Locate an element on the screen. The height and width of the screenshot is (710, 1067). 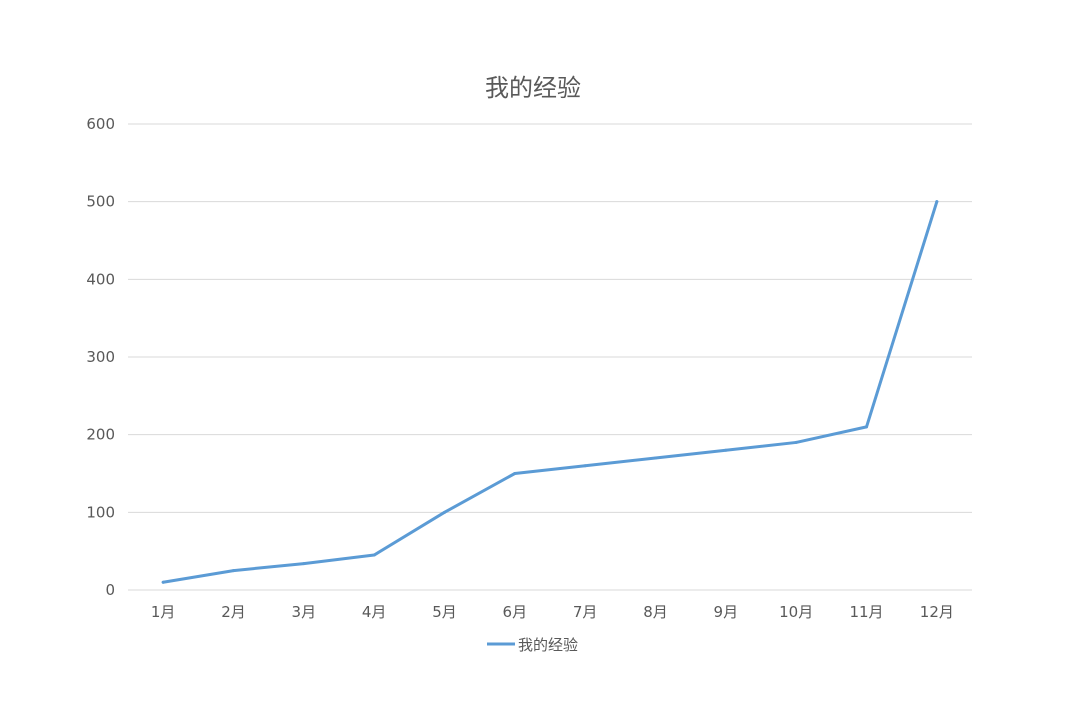
y-tick-label: 300 is located at coordinates (100, 357).